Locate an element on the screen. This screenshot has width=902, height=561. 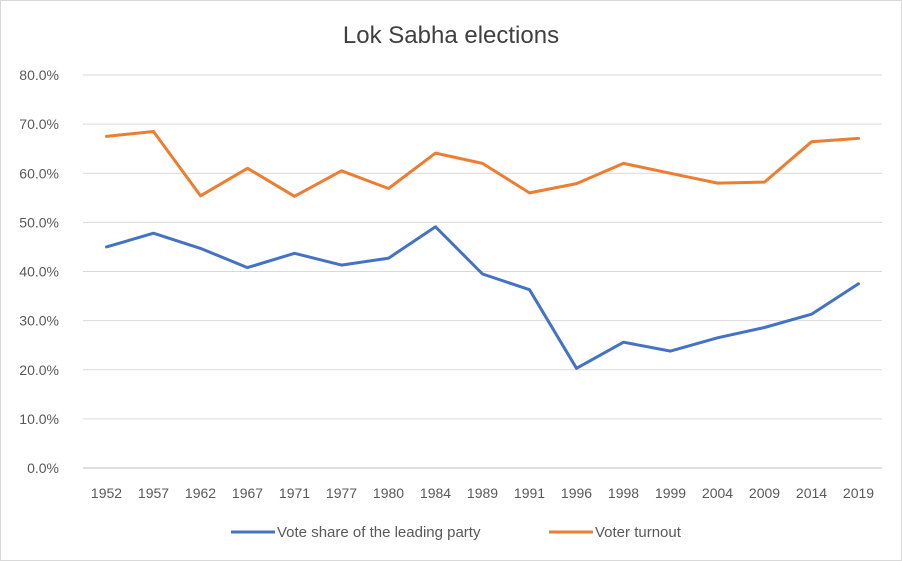
y-tick-label: 60.0% is located at coordinates (39, 173).